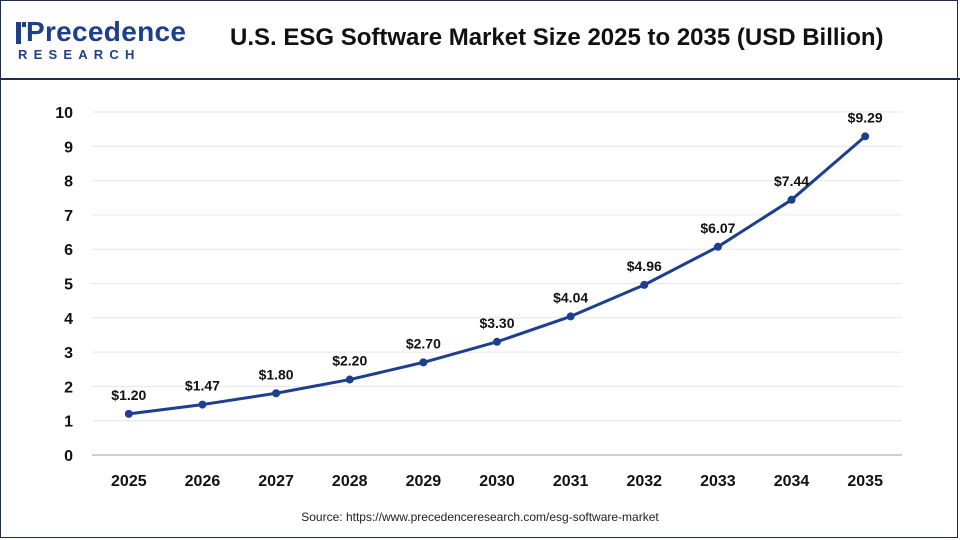 The height and width of the screenshot is (540, 960). What do you see at coordinates (865, 481) in the screenshot?
I see `x-tick-label: 2035` at bounding box center [865, 481].